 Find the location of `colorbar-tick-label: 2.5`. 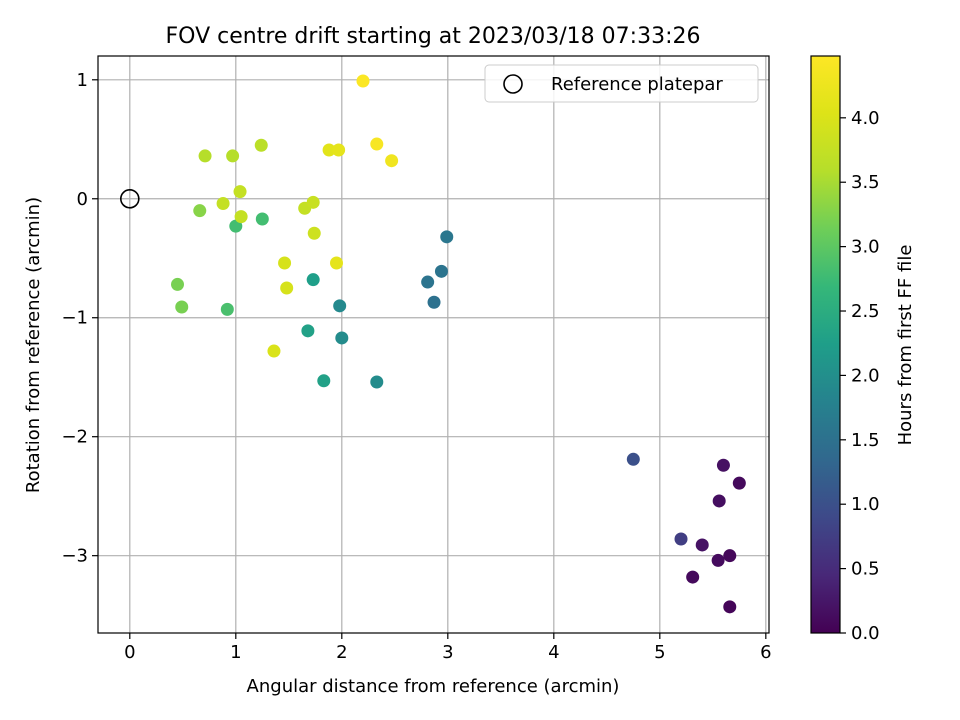

colorbar-tick-label: 2.5 is located at coordinates (865, 311).